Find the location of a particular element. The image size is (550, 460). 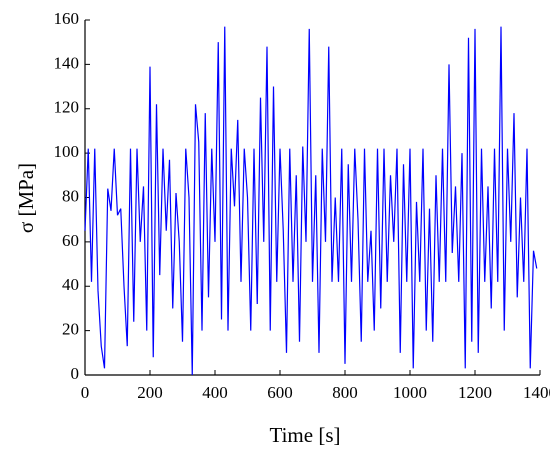

x-tick-label: 600 is located at coordinates (280, 392).